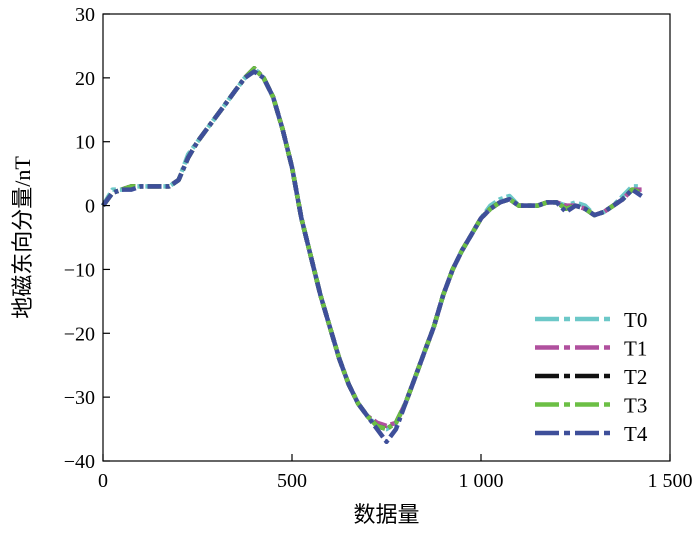 This screenshot has height=540, width=700. I want to click on y-tick-label: −20, so click(79, 334).